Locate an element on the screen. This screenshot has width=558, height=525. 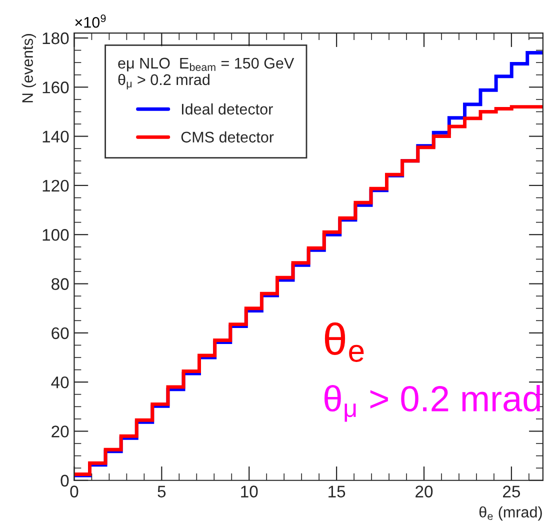
y-tick-label: 100 is located at coordinates (55, 235).